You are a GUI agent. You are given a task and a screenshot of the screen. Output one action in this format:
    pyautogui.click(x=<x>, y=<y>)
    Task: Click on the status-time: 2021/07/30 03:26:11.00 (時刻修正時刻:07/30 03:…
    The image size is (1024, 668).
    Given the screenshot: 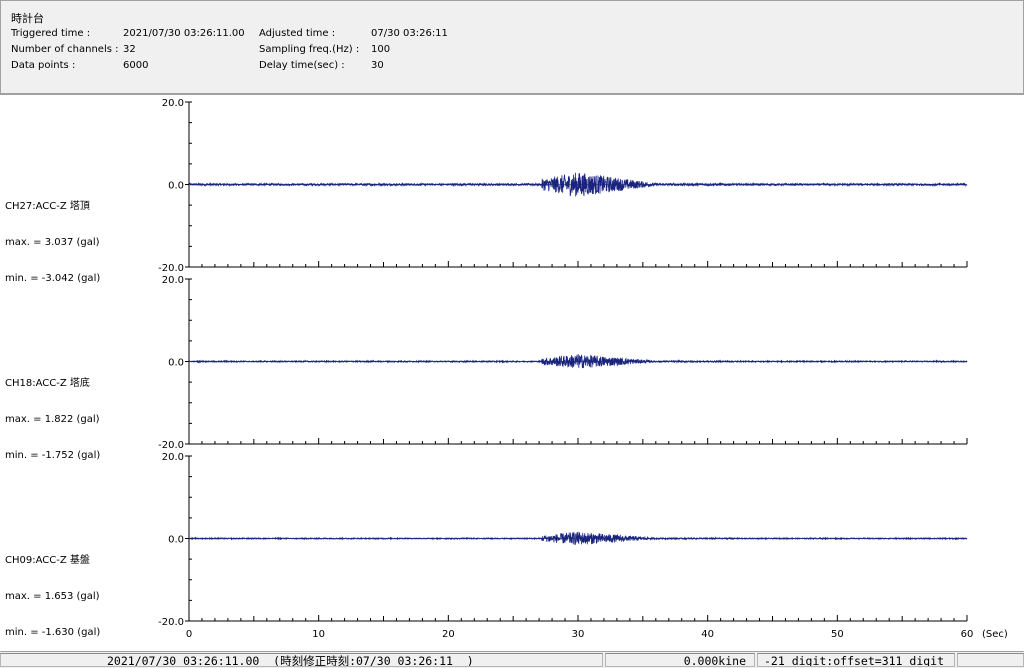 What is the action you would take?
    pyautogui.click(x=301, y=660)
    